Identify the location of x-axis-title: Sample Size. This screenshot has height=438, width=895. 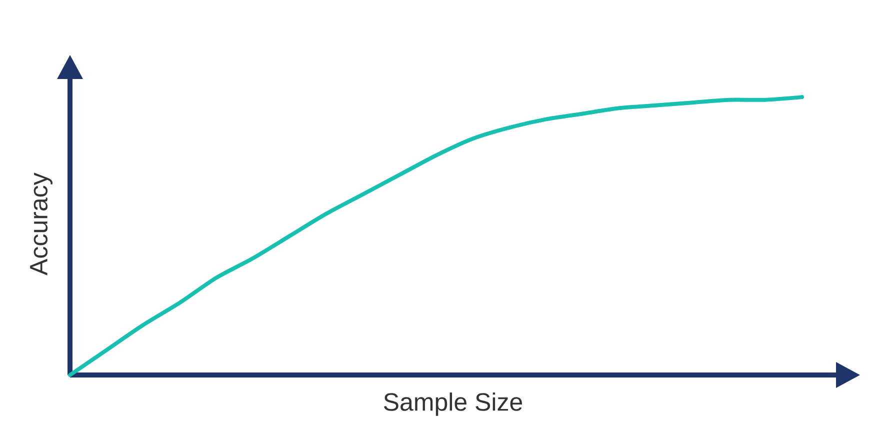
(453, 404).